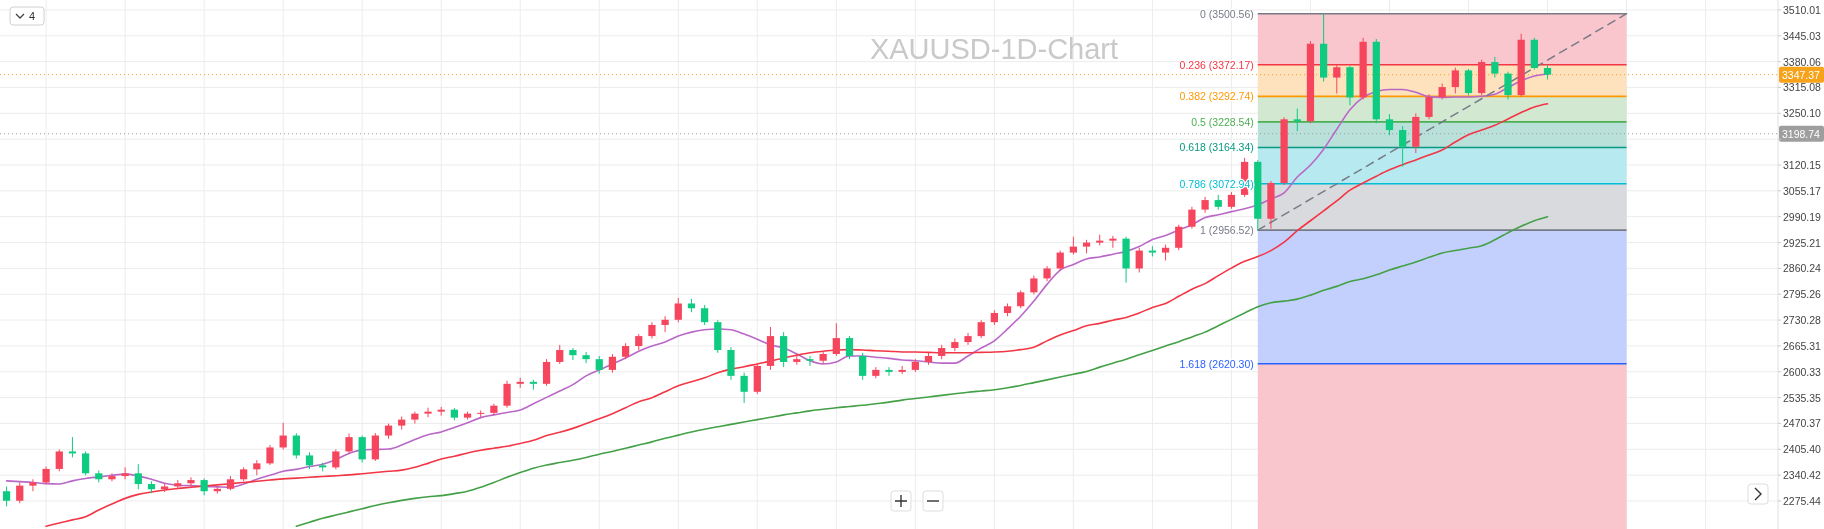 The width and height of the screenshot is (1824, 529). Describe the element at coordinates (1802, 371) in the screenshot. I see `y-tick-label: 2600.33` at that location.